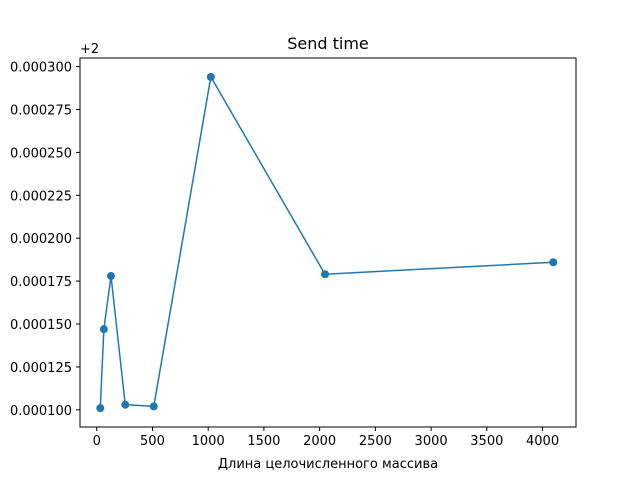  I want to click on x-axis: 0 500 1000 1500 2000 2500 3000 3500 4000, so click(326, 438).